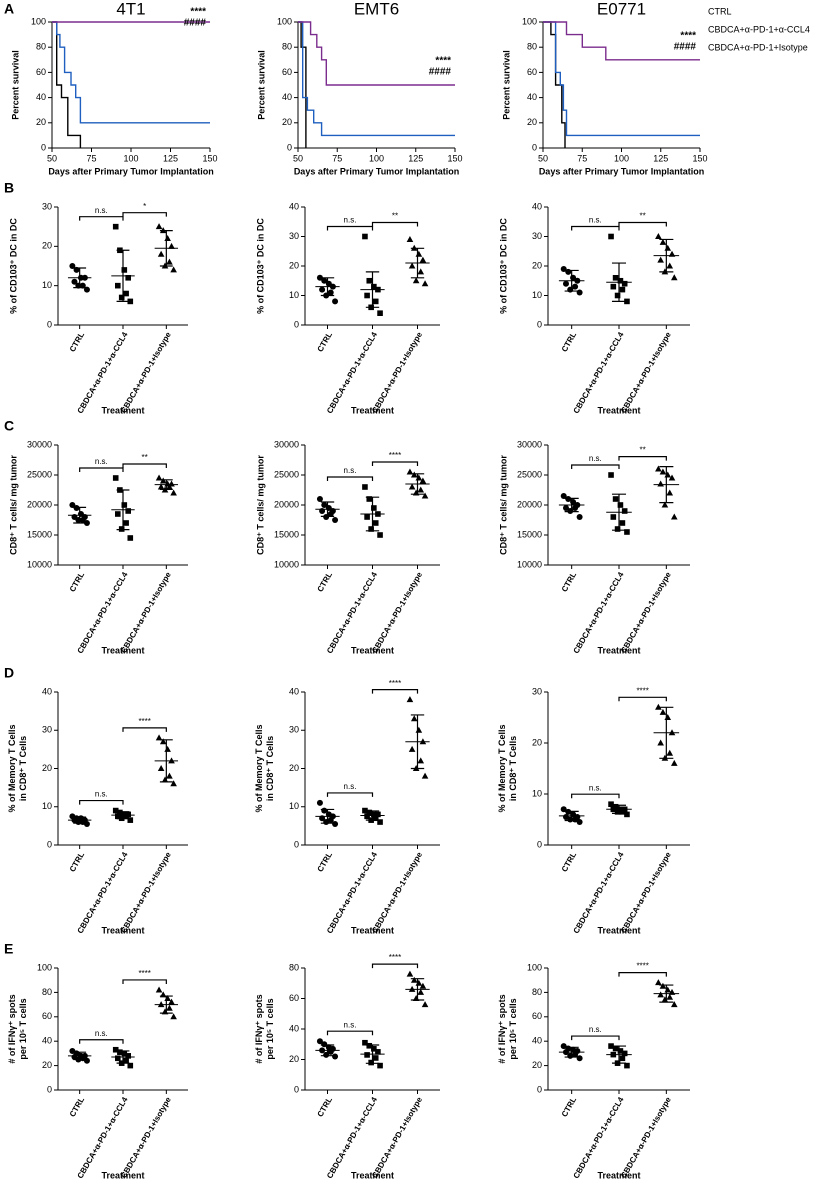 Image resolution: width=822 pixels, height=1188 pixels. What do you see at coordinates (294, 967) in the screenshot?
I see `y-tick-label: 80` at bounding box center [294, 967].